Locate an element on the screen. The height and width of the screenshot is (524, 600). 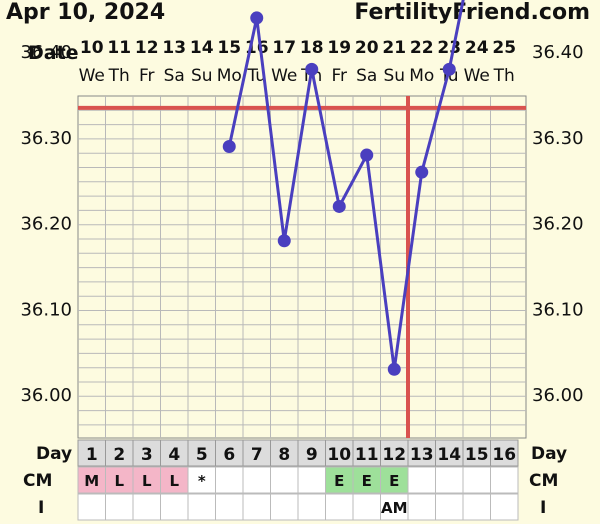
date-row-label: Date is located at coordinates (53, 53).